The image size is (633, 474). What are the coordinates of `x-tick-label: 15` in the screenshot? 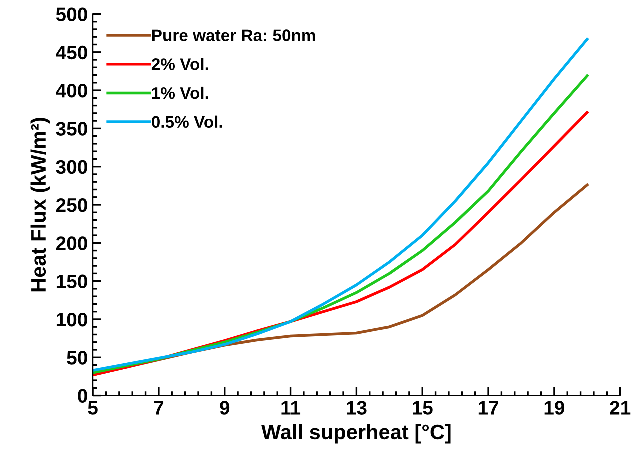 It's located at (423, 408).